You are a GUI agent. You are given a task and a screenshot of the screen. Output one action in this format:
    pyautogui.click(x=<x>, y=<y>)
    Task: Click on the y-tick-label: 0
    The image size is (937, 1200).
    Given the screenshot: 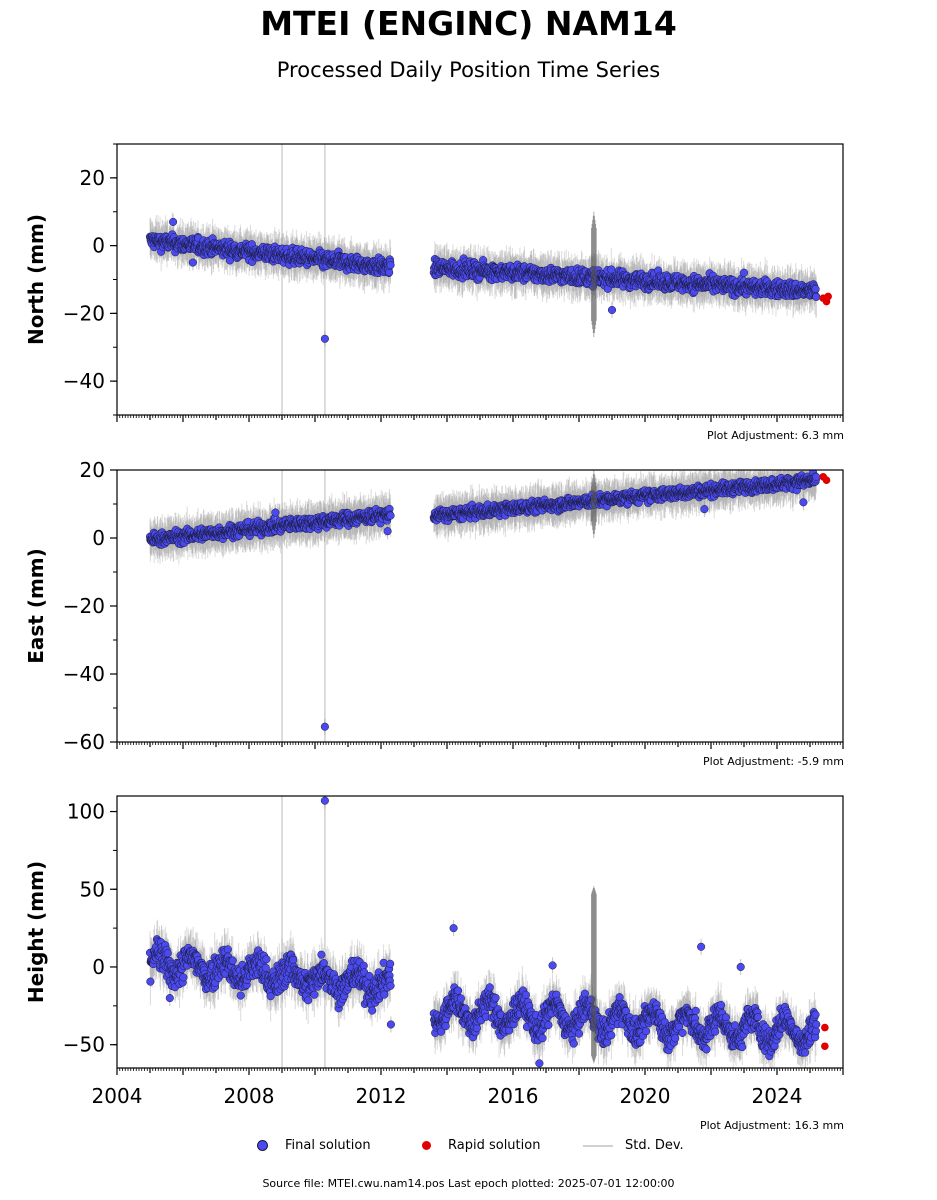 What is the action you would take?
    pyautogui.click(x=98, y=246)
    